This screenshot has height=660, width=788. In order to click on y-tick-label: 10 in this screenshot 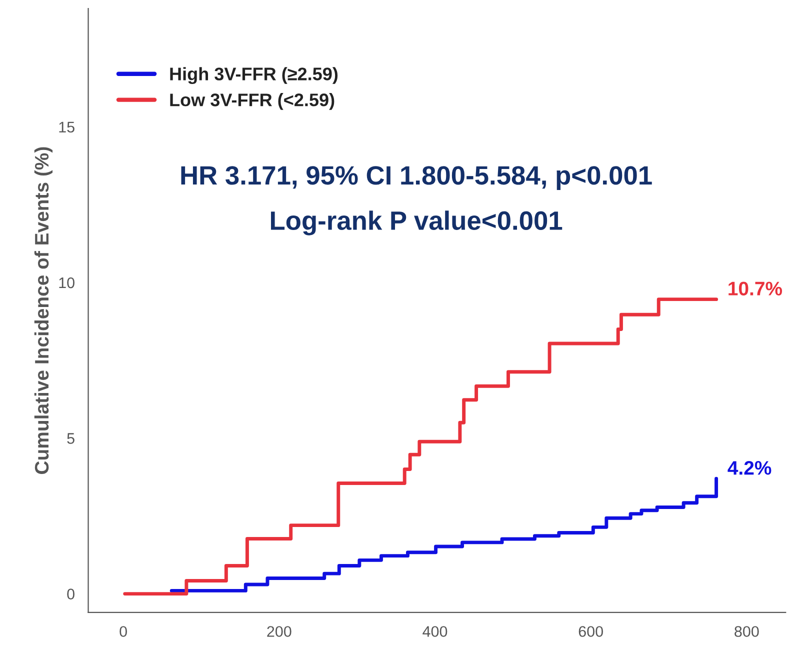, I will do `click(66, 282)`.